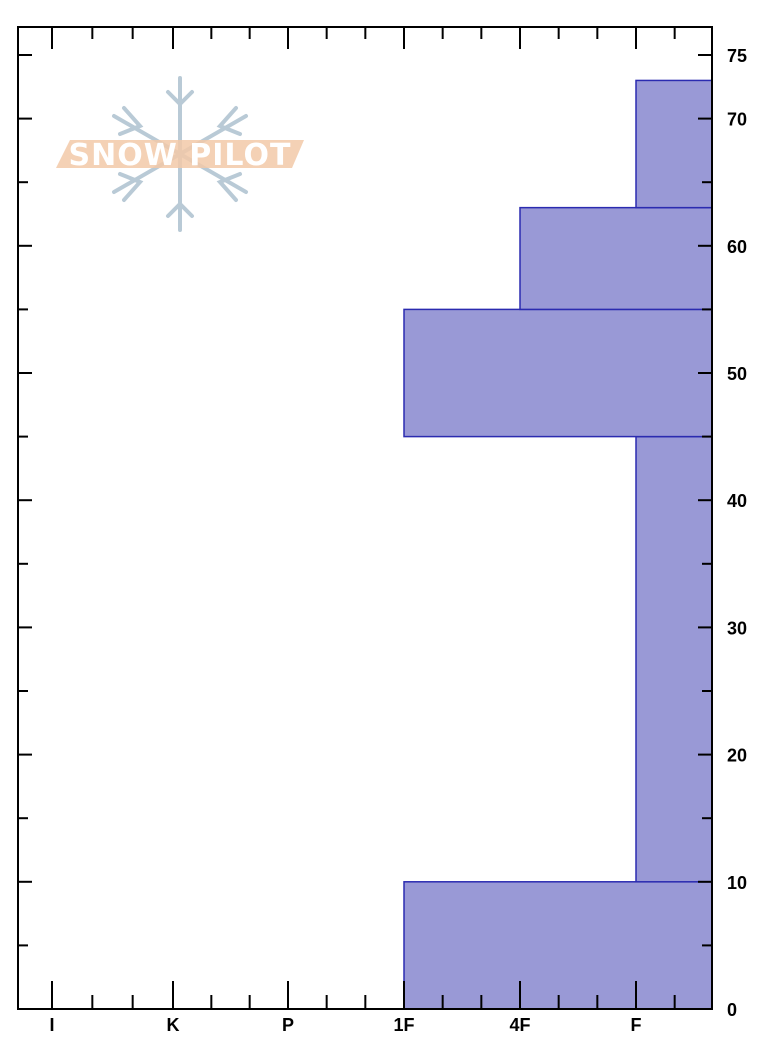 The image size is (768, 1056). Describe the element at coordinates (51, 1025) in the screenshot. I see `x-tick-label-I: I` at that location.